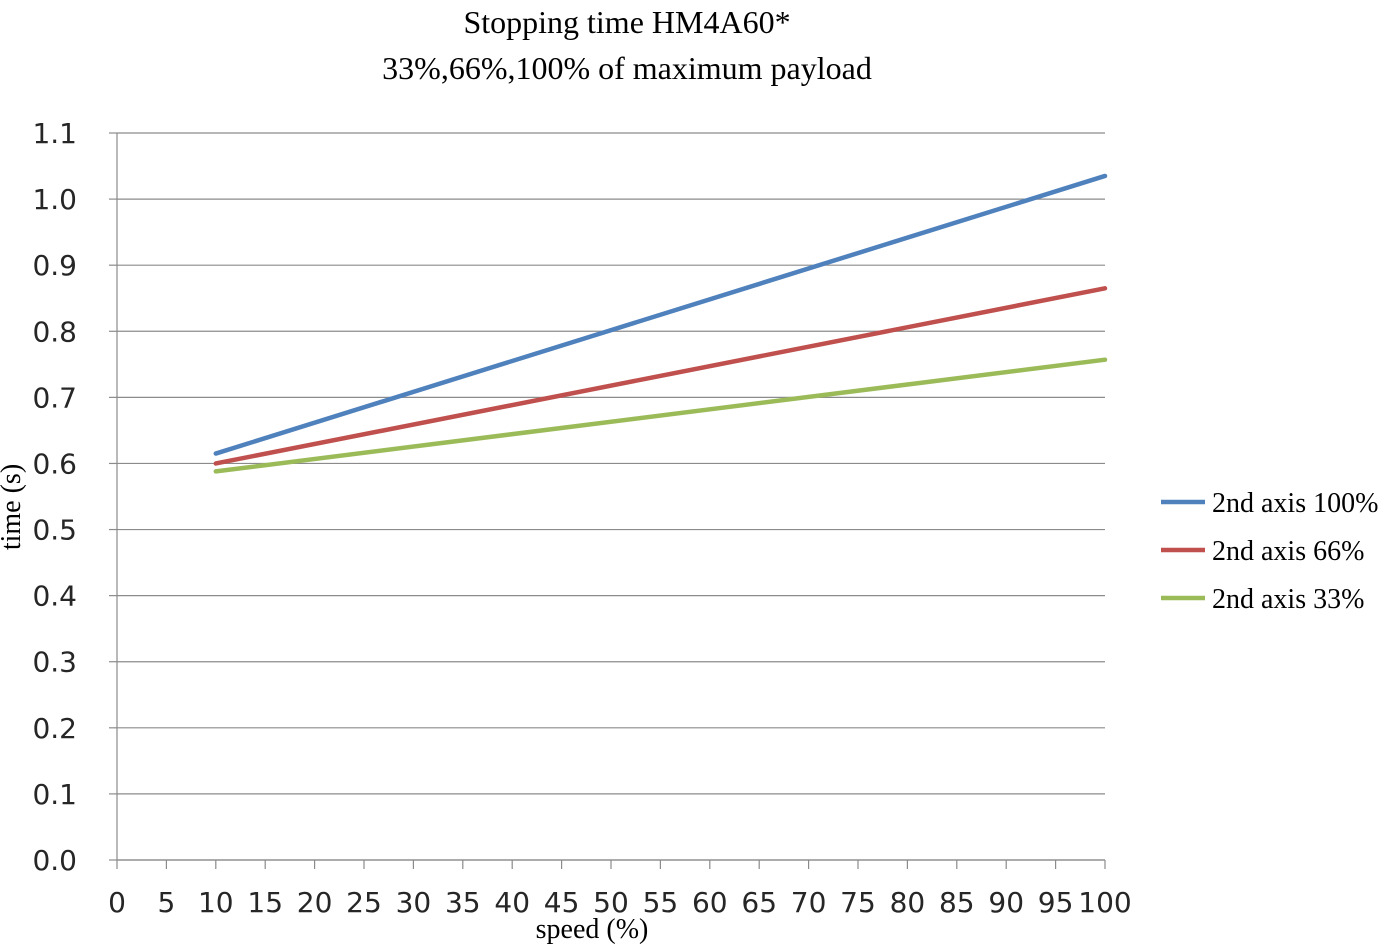 This screenshot has height=949, width=1385. I want to click on x-tick-label: 0, so click(117, 902).